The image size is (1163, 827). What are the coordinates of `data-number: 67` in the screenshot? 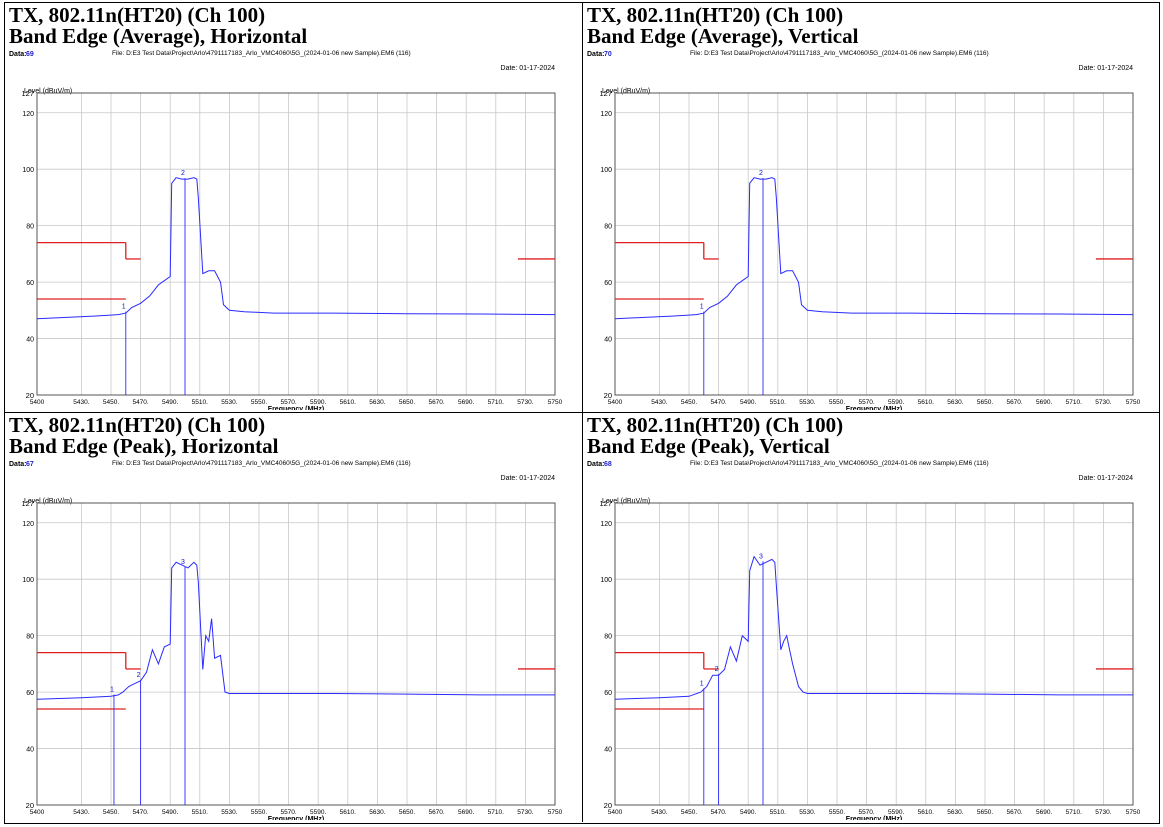 It's located at (30, 464).